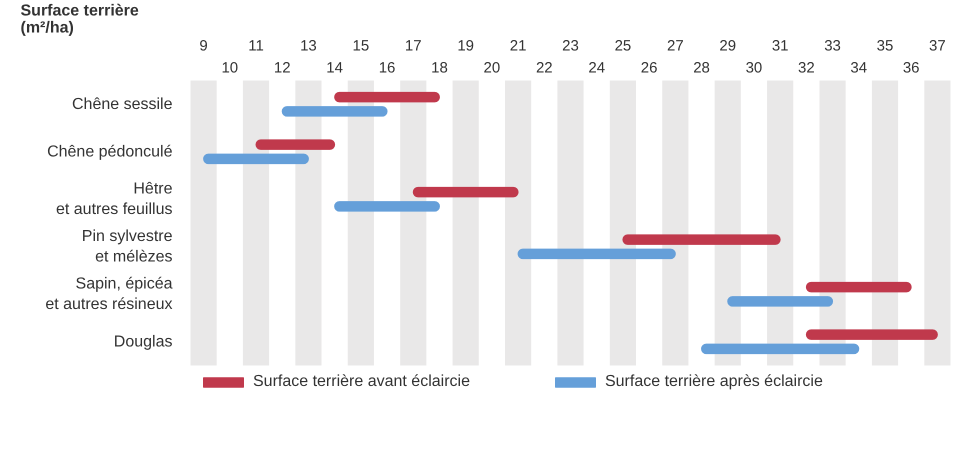  Describe the element at coordinates (256, 46) in the screenshot. I see `x-tick-label: 11` at that location.